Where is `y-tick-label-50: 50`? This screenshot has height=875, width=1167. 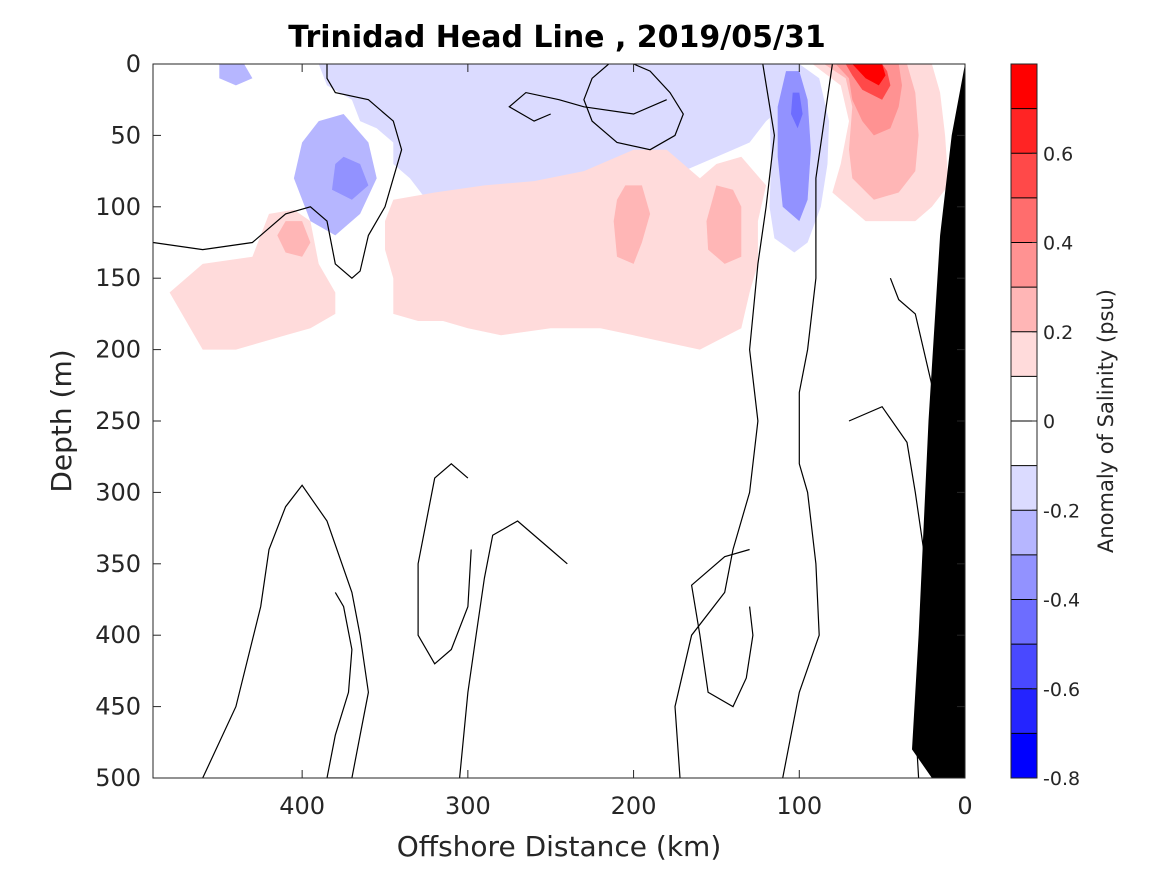
y-tick-label-50: 50 is located at coordinates (125, 135).